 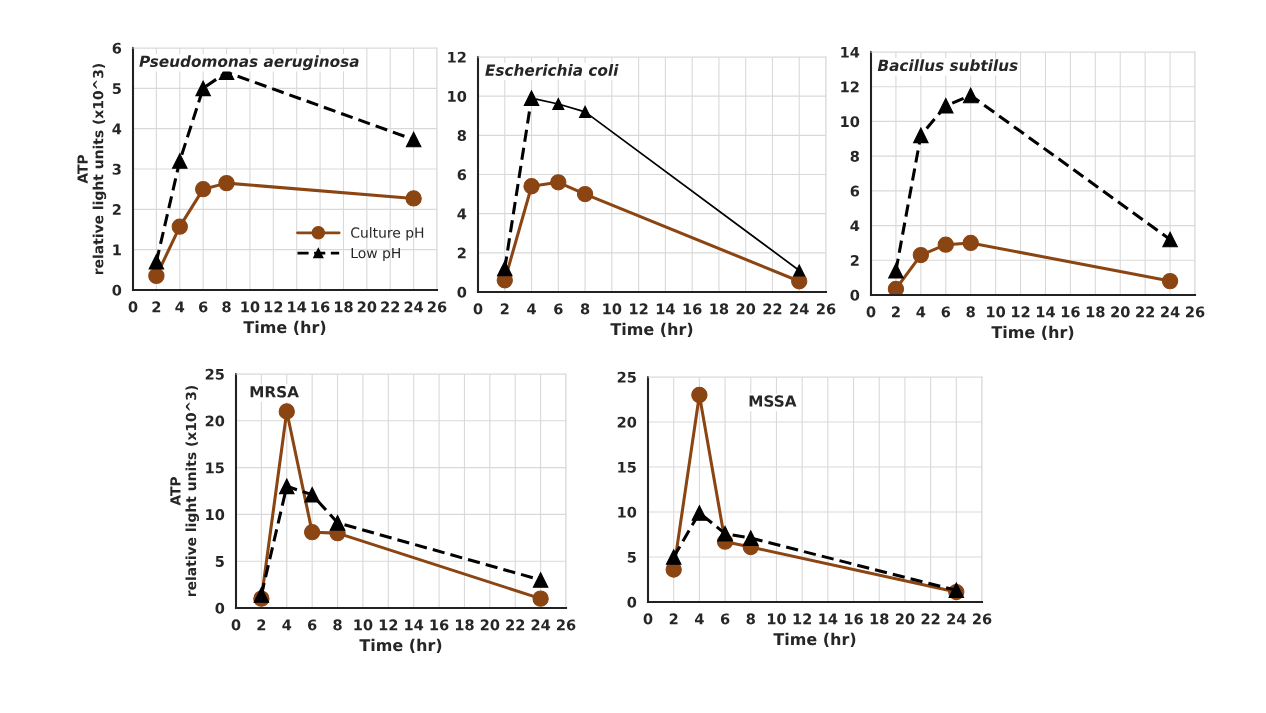 I want to click on legend-label: Low pH, so click(x=375, y=254).